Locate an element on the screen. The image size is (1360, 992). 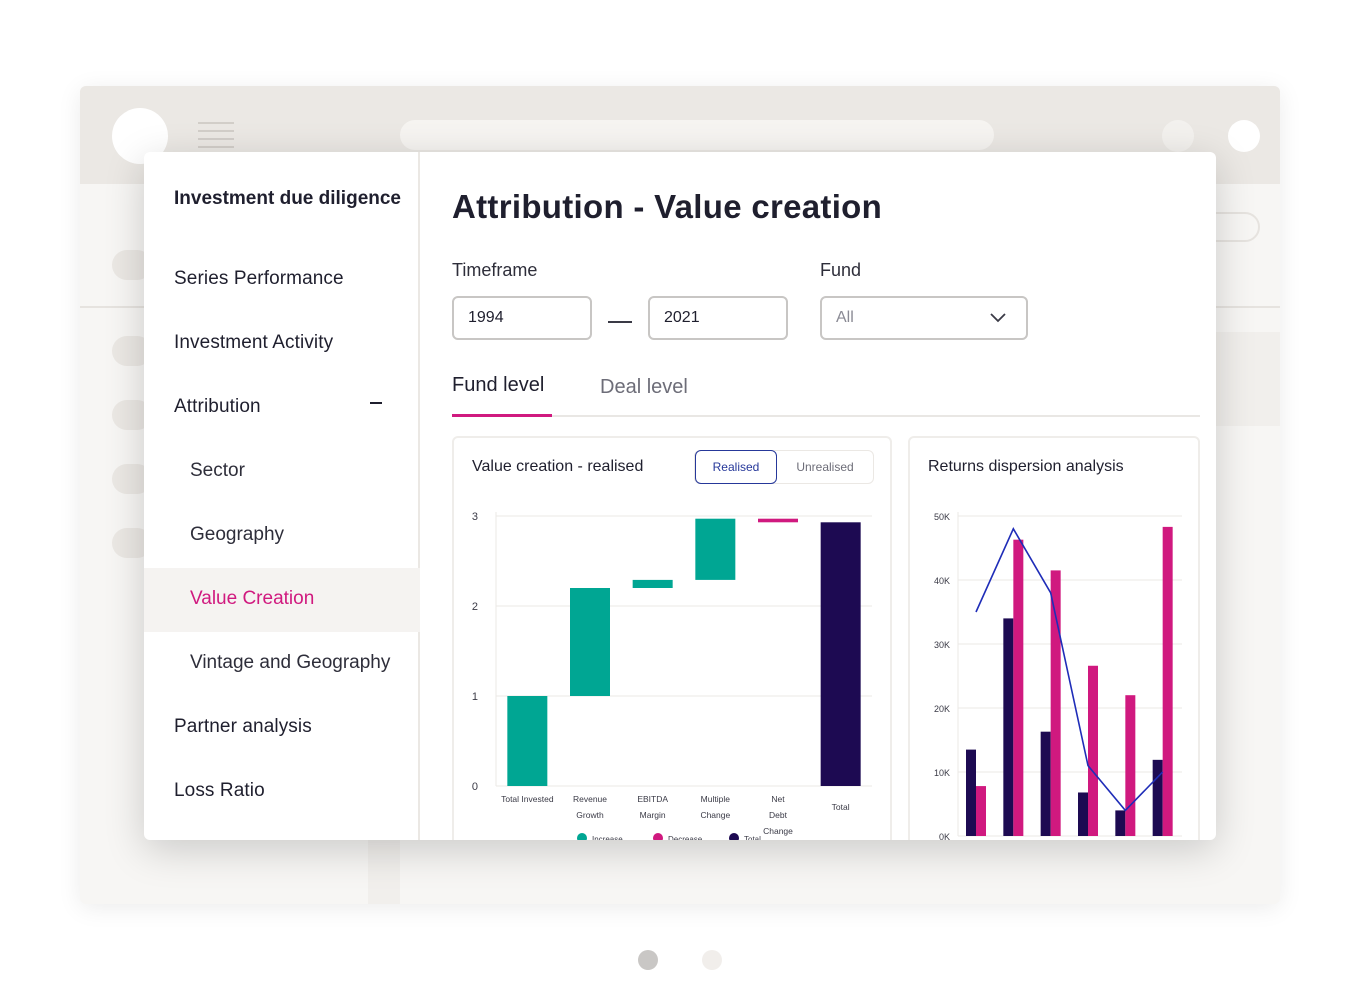
page-title: Attribution - Value creation is located at coordinates (667, 206).